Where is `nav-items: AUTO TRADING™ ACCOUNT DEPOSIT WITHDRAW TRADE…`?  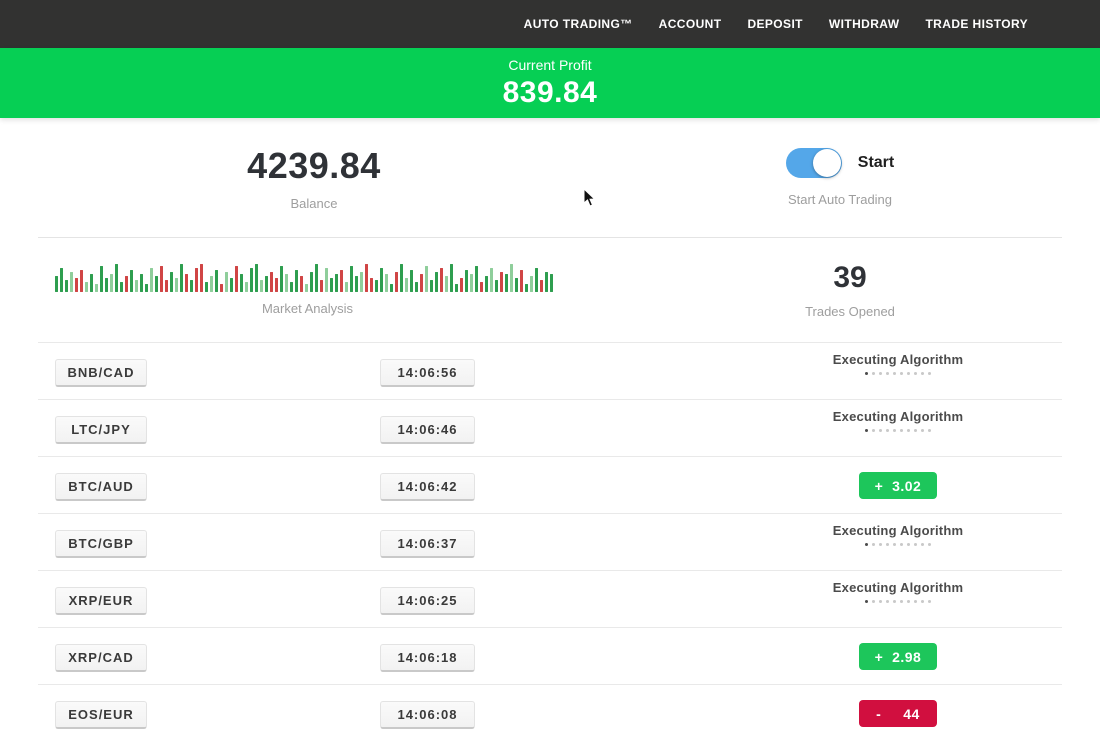 nav-items: AUTO TRADING™ ACCOUNT DEPOSIT WITHDRAW TRADE… is located at coordinates (763, 24).